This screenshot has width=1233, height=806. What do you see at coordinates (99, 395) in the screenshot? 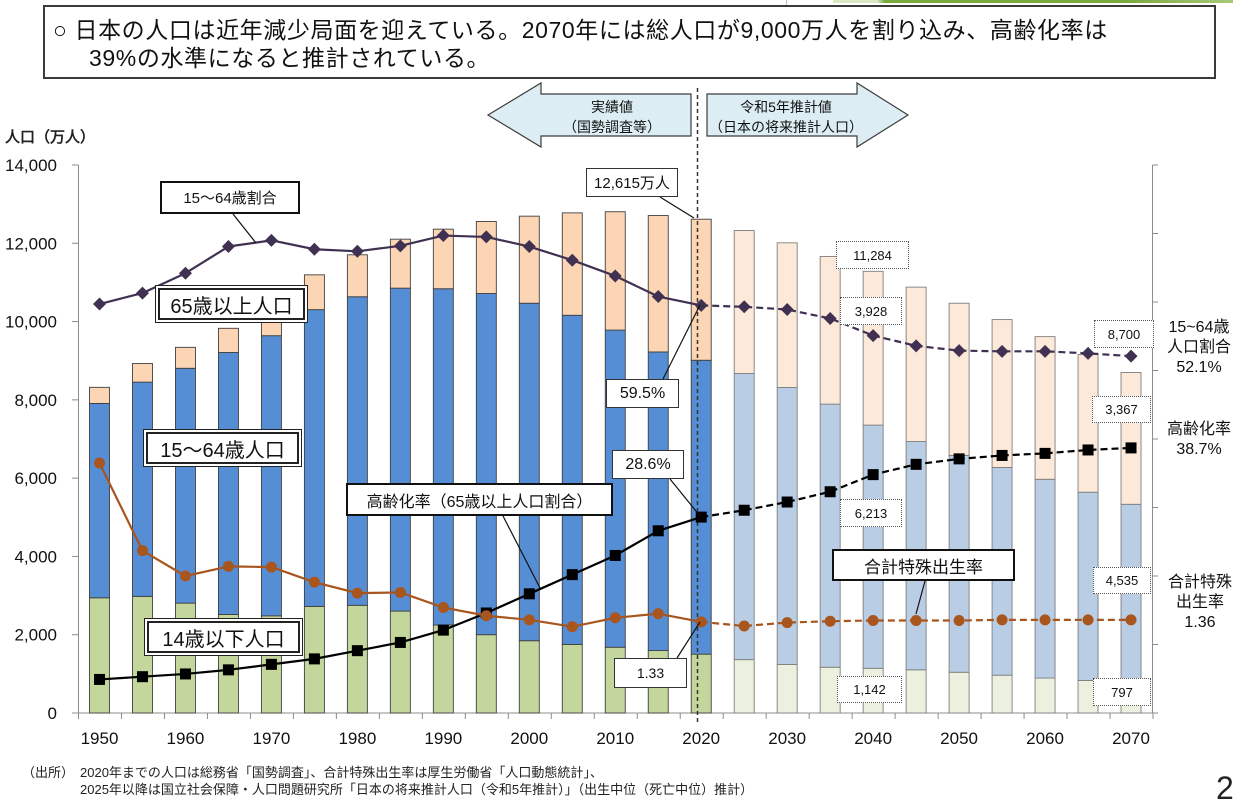
I see `bar-elderly-1950` at bounding box center [99, 395].